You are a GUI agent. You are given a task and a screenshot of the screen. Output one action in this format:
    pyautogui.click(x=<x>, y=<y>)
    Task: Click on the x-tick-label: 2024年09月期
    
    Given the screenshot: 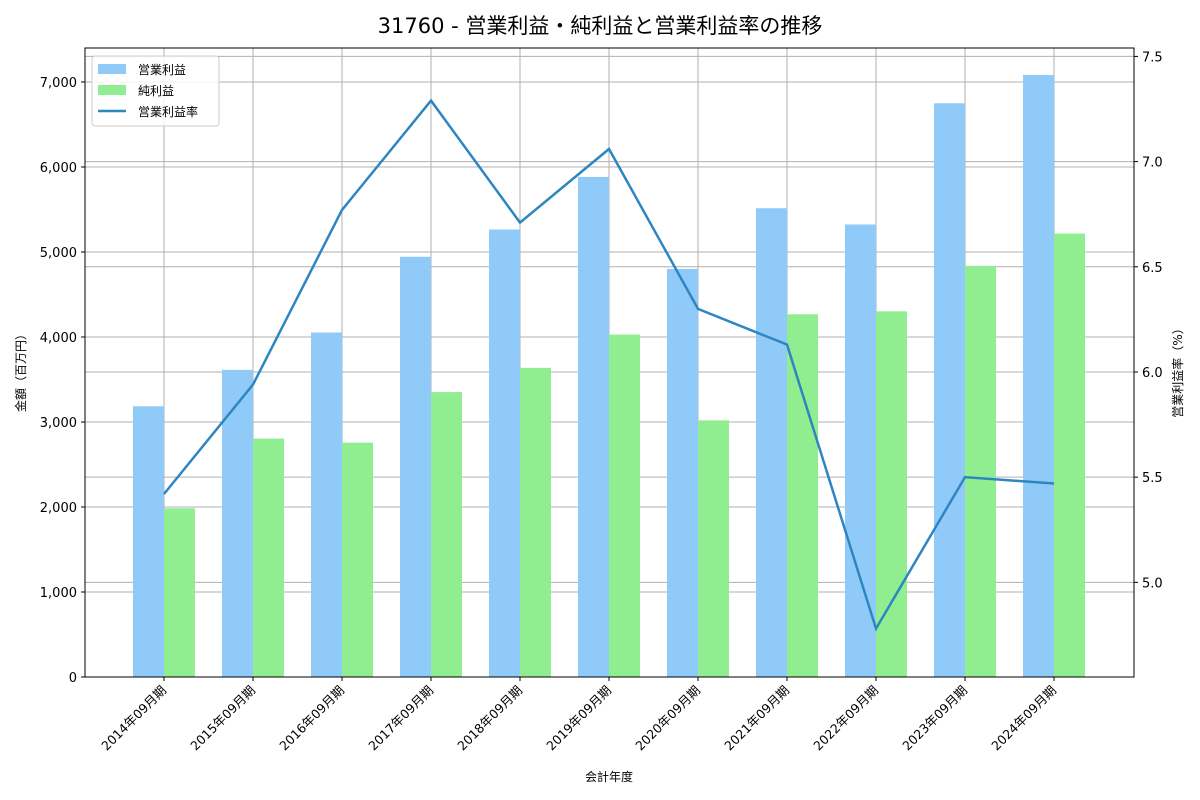 What is the action you would take?
    pyautogui.click(x=1023, y=718)
    